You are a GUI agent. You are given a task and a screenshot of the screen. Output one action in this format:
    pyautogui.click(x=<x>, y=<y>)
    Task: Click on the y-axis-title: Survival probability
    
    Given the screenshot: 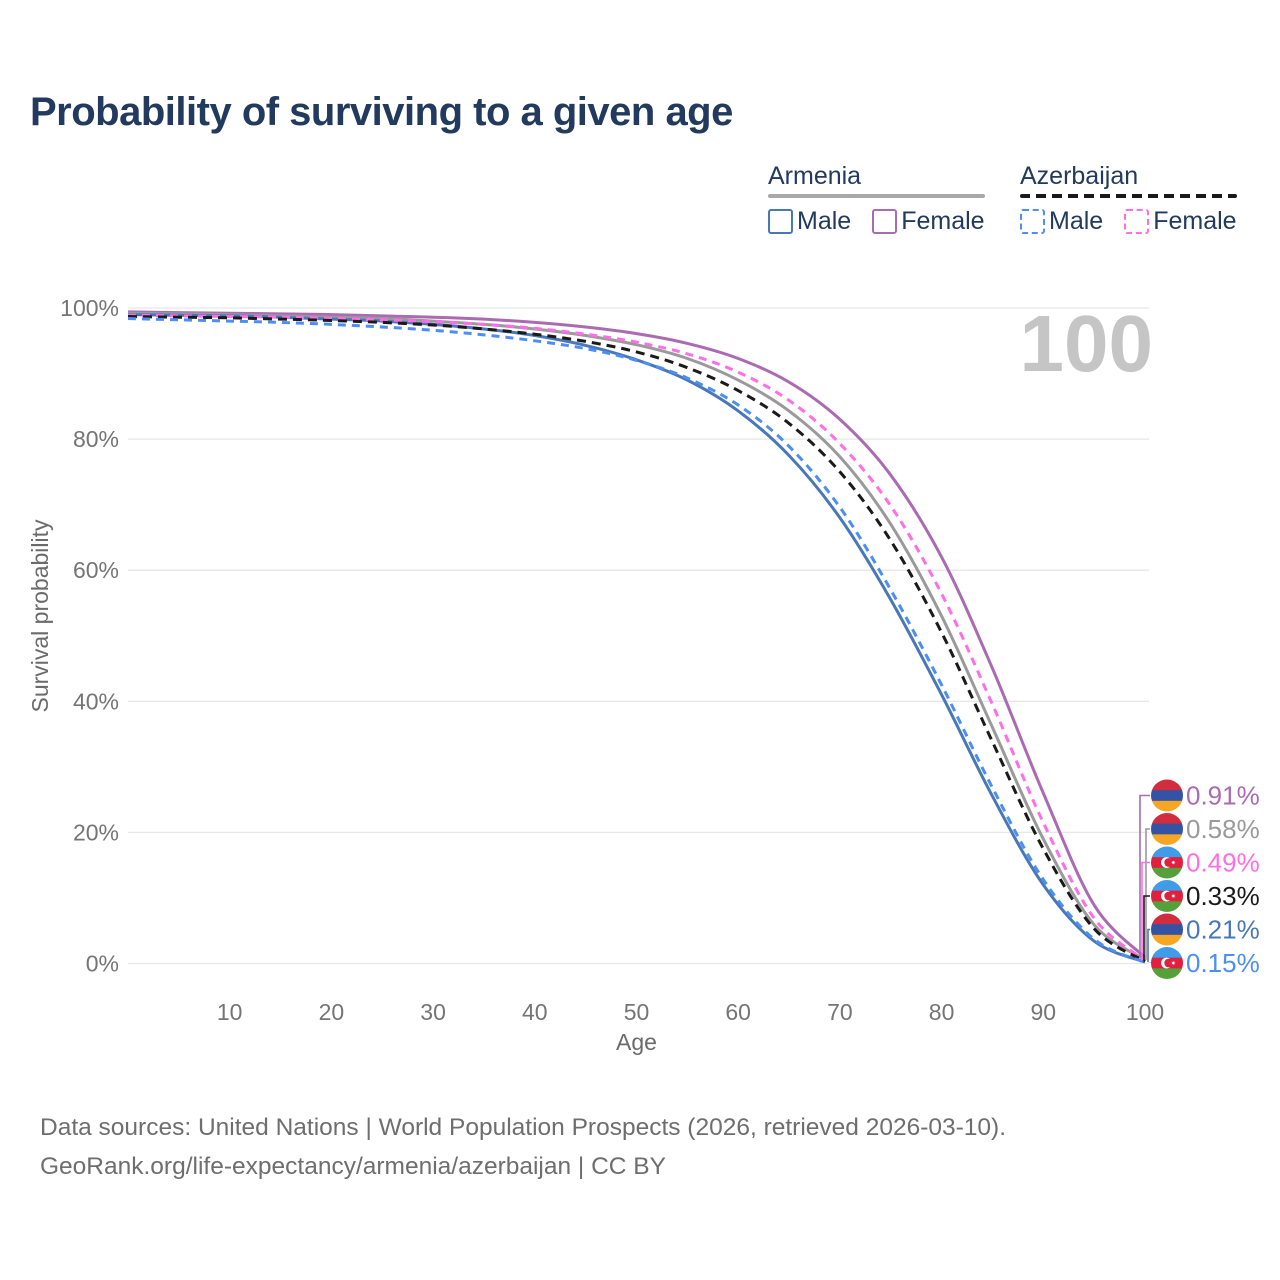 What is the action you would take?
    pyautogui.click(x=40, y=616)
    